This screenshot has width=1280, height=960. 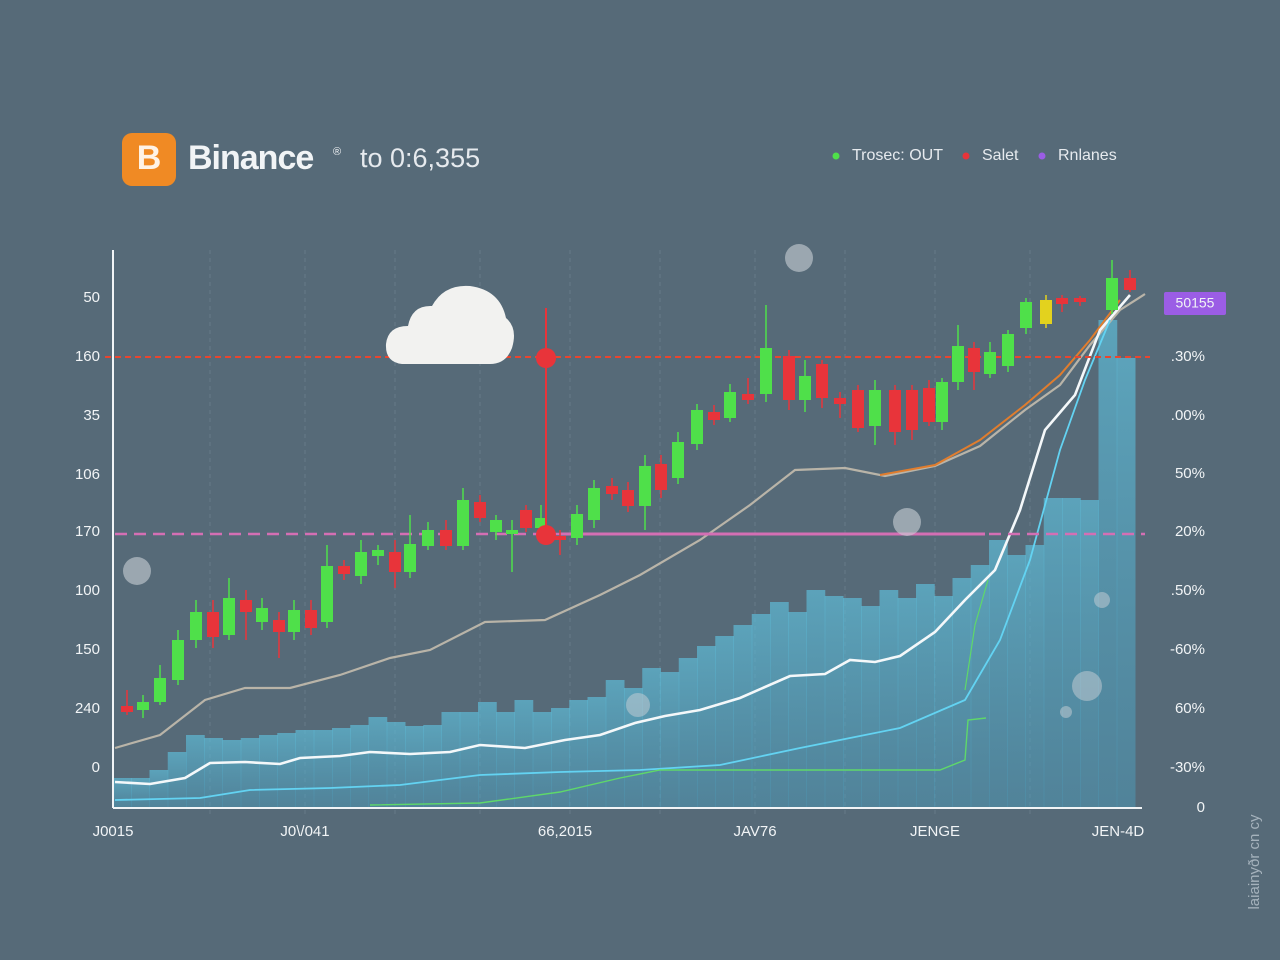 What do you see at coordinates (250, 158) in the screenshot?
I see `brand: Binance` at bounding box center [250, 158].